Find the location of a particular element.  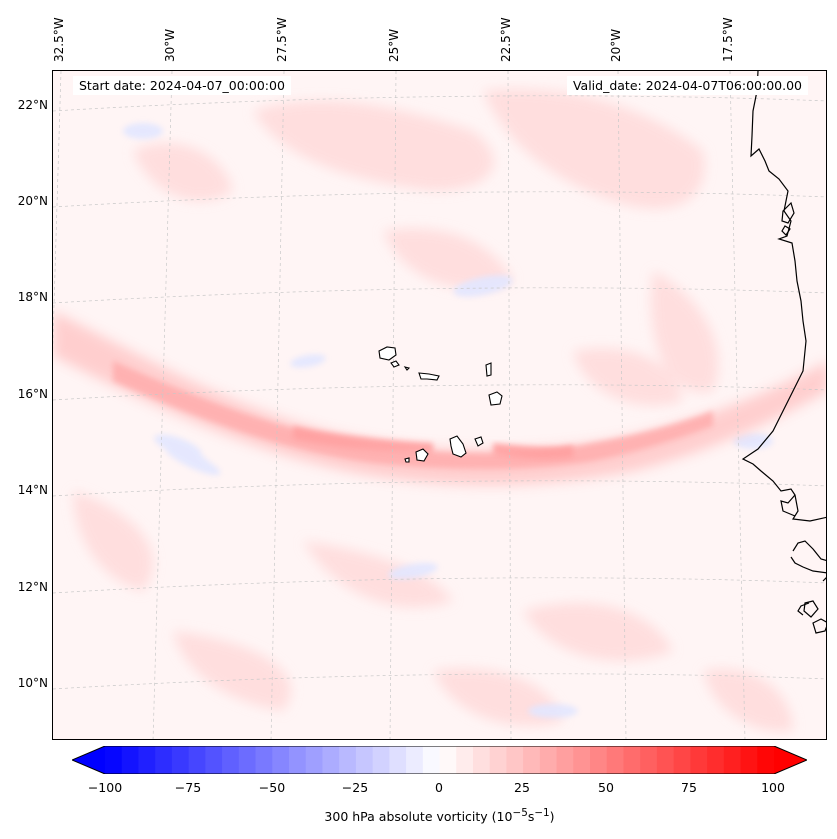

island-boa-vista is located at coordinates (495, 398).